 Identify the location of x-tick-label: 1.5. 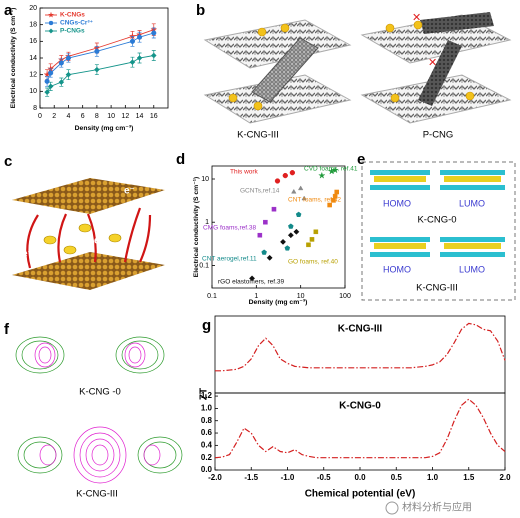
(469, 477).